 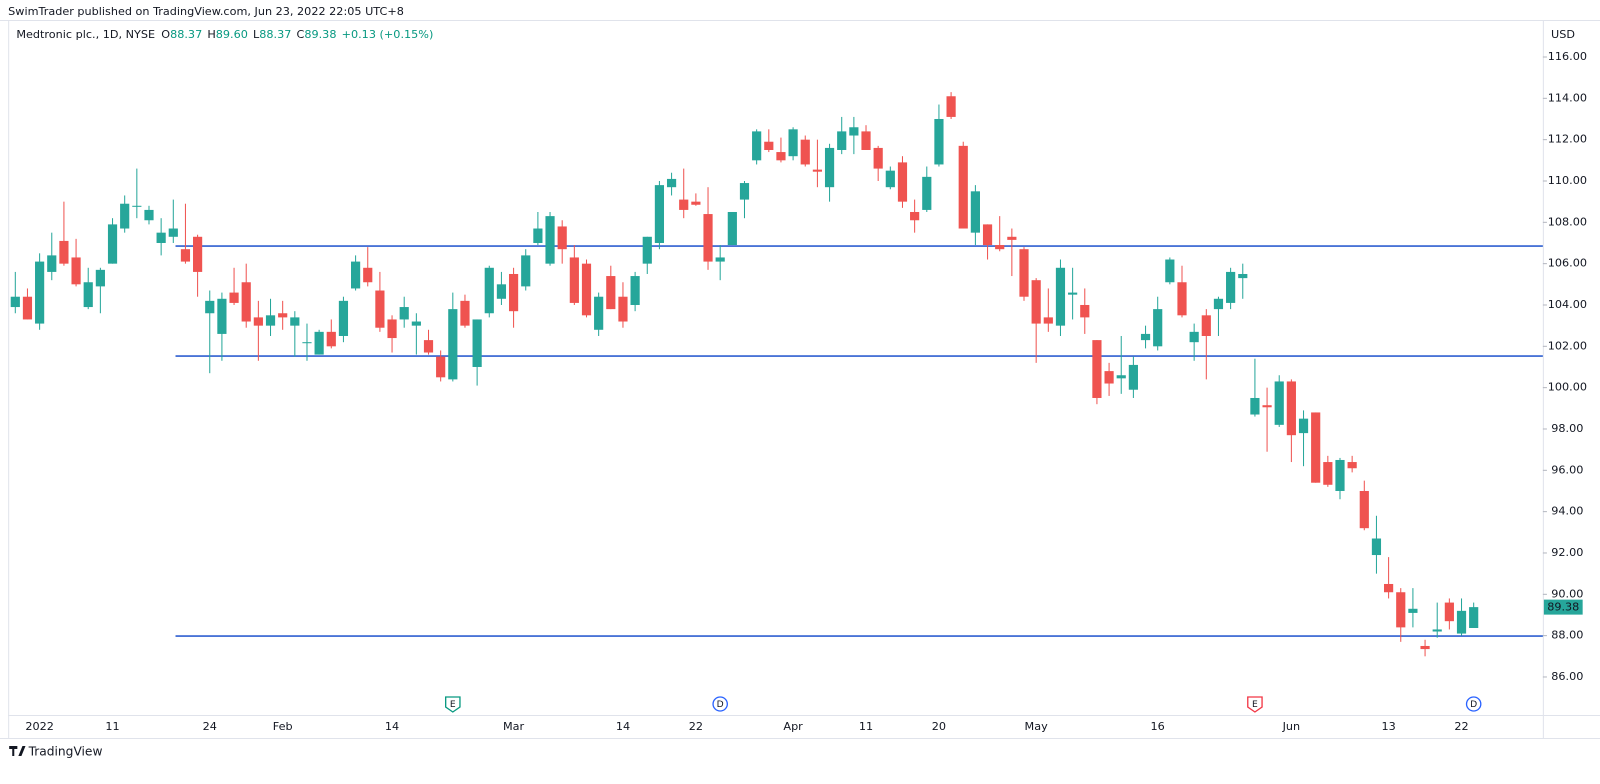 What do you see at coordinates (514, 726) in the screenshot?
I see `x-tick-label: Mar` at bounding box center [514, 726].